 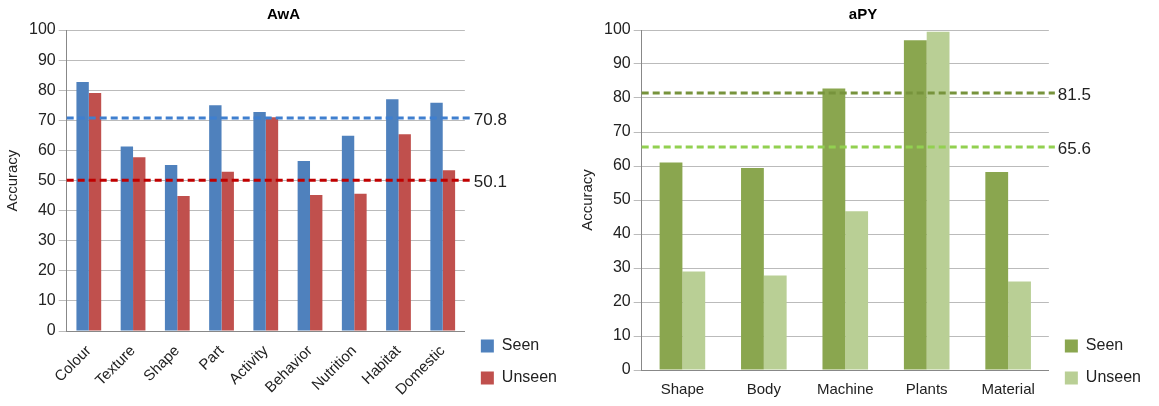 I want to click on ref-line-label: 65.6, so click(x=1074, y=148).